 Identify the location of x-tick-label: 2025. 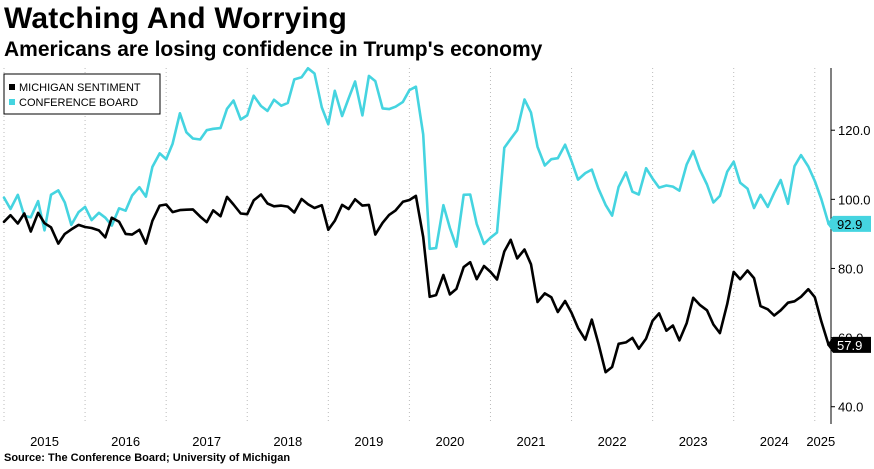
(820, 441).